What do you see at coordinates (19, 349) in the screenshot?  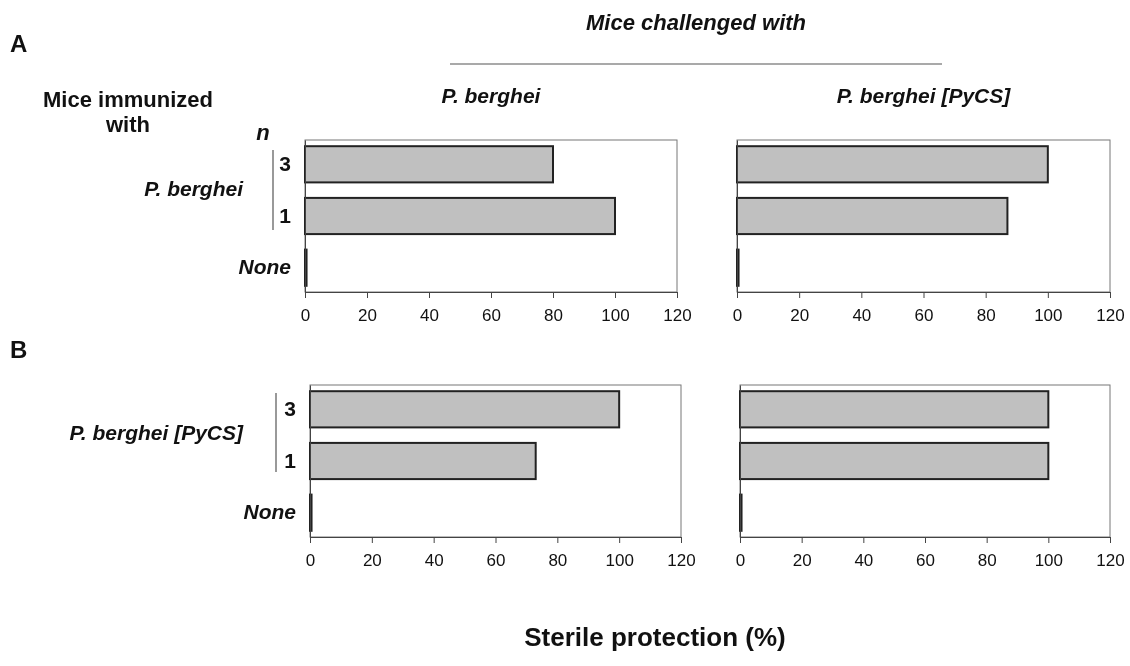 I see `text: B` at bounding box center [19, 349].